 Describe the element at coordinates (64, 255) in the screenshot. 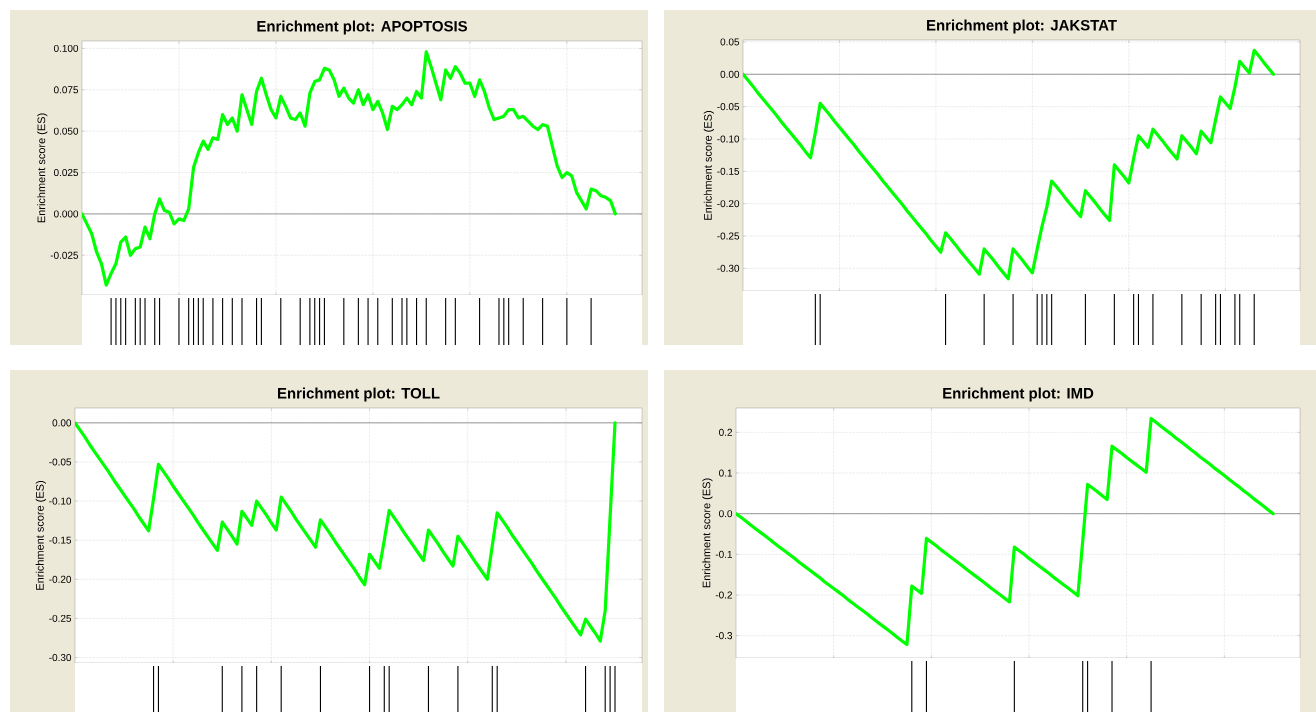

I see `y-tick-label: -0.025` at that location.